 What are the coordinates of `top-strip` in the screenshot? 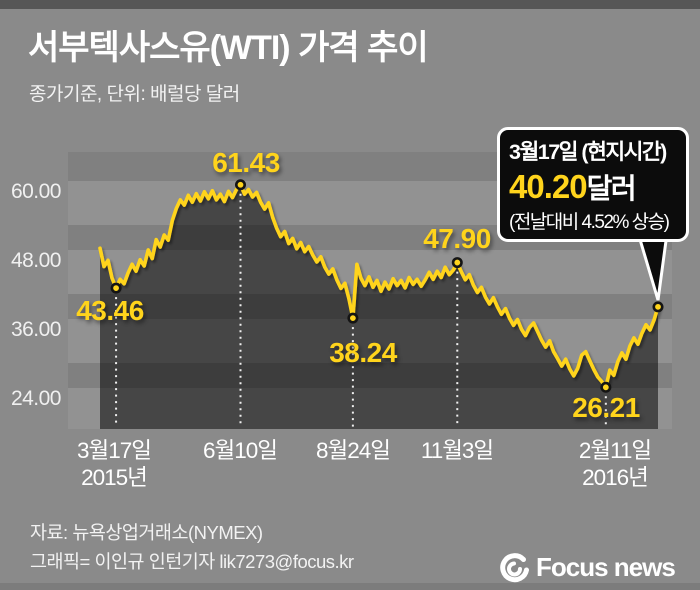 It's located at (350, 4).